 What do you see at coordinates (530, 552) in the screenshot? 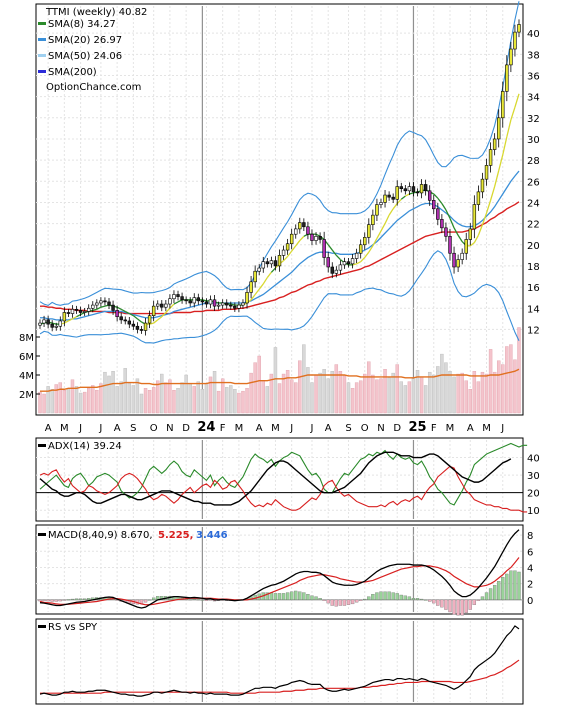
I see `macd-tick-label: 6` at bounding box center [530, 552].